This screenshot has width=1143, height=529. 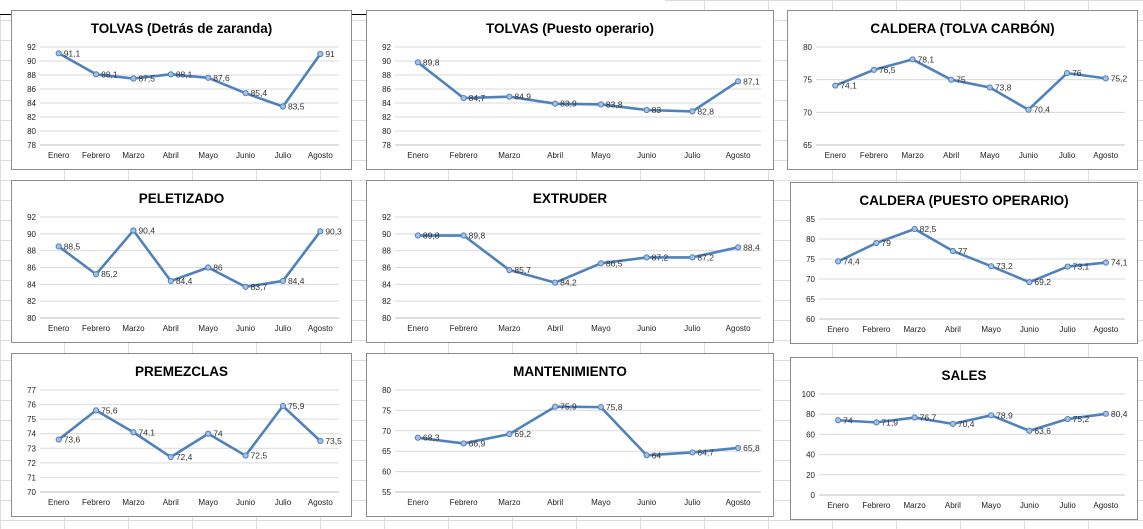 I want to click on data-label: 82,8, so click(x=705, y=111).